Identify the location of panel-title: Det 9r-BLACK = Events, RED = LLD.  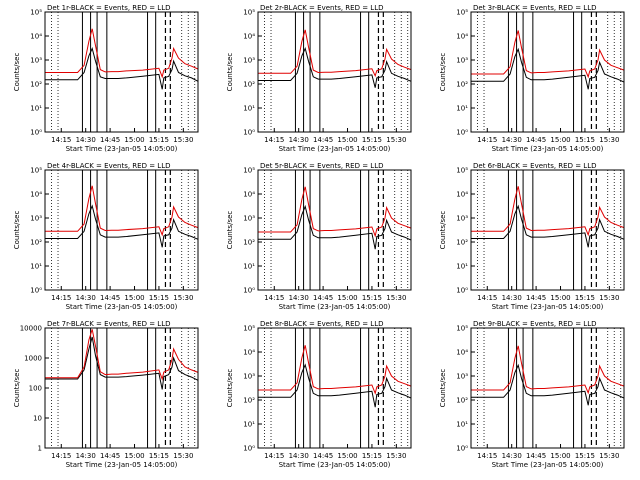
(534, 324).